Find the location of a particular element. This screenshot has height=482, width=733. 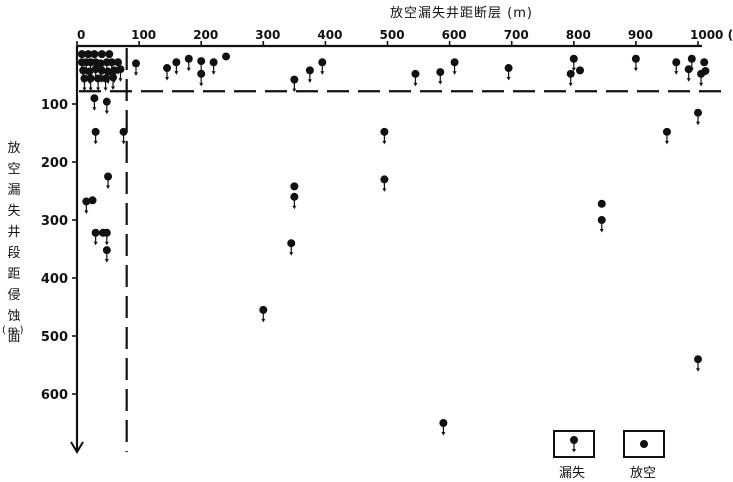

x-tick-label: 300 is located at coordinates (267, 35).